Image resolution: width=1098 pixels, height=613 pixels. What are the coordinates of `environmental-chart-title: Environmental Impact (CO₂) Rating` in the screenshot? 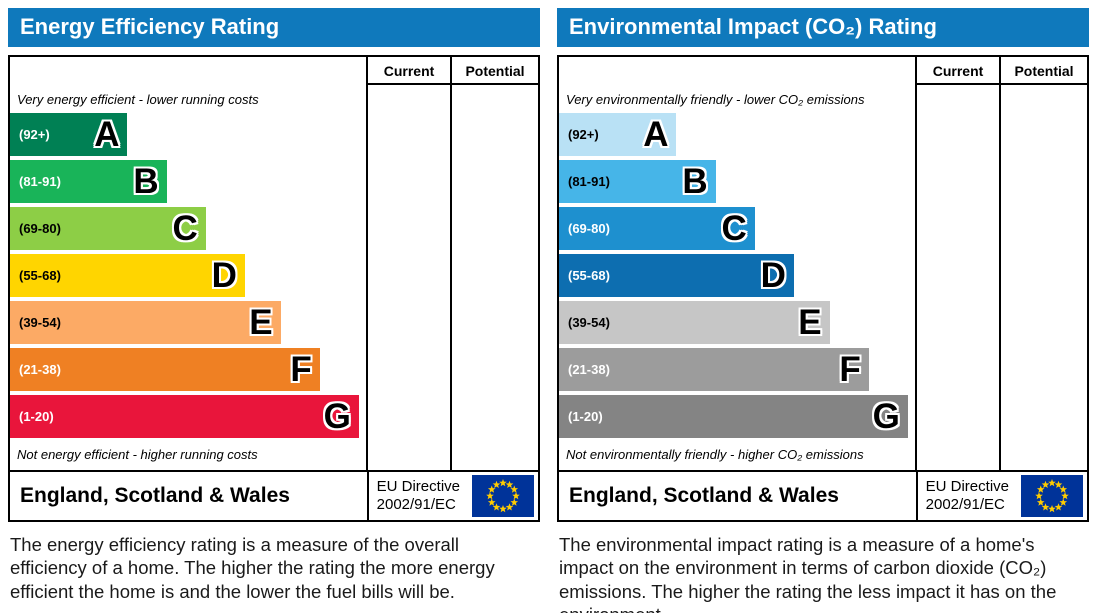 It's located at (753, 26).